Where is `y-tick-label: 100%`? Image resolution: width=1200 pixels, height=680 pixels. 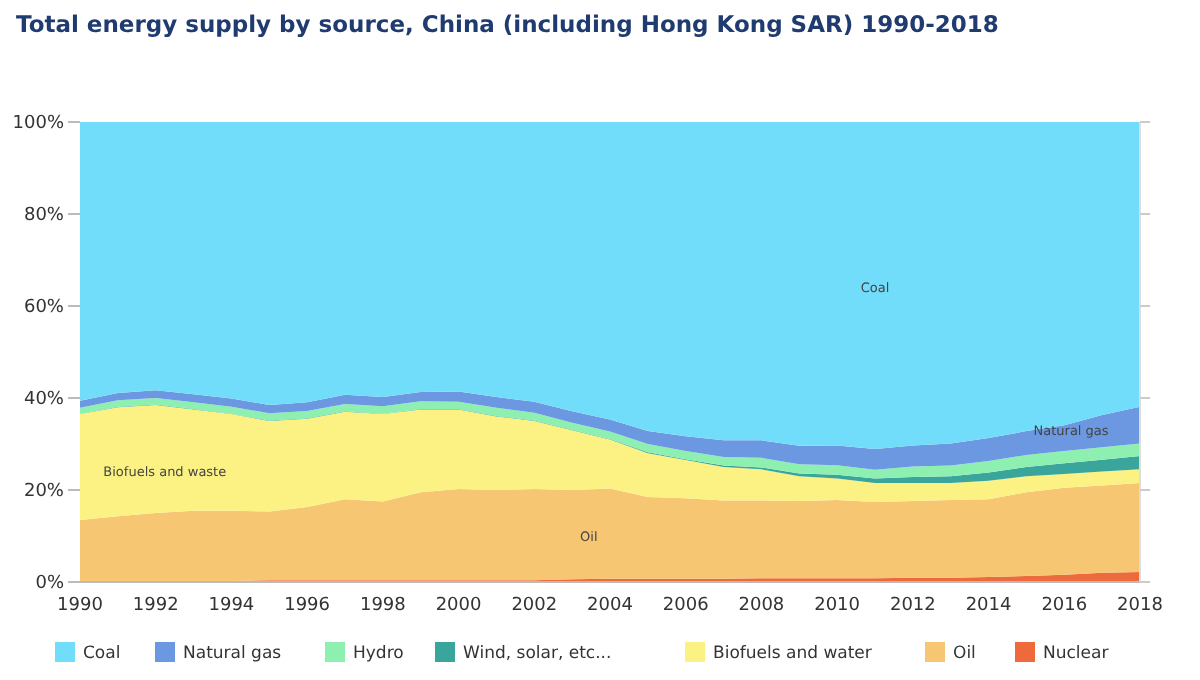
y-tick-label: 100% is located at coordinates (38, 124).